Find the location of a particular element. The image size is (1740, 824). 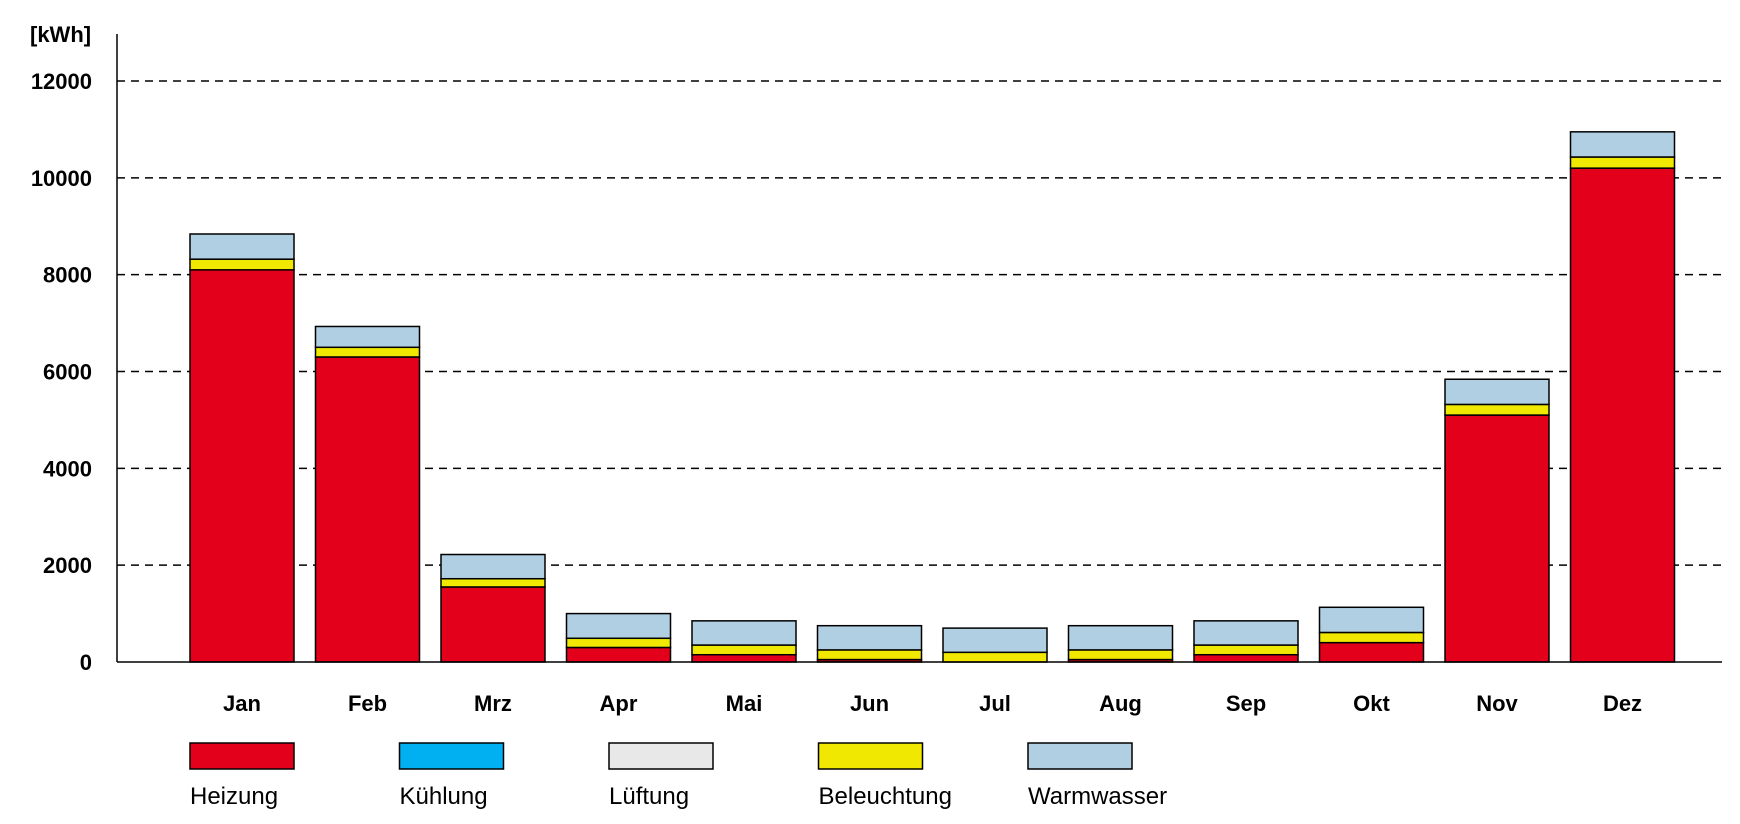

y-tick-label: 6000 is located at coordinates (67, 372).